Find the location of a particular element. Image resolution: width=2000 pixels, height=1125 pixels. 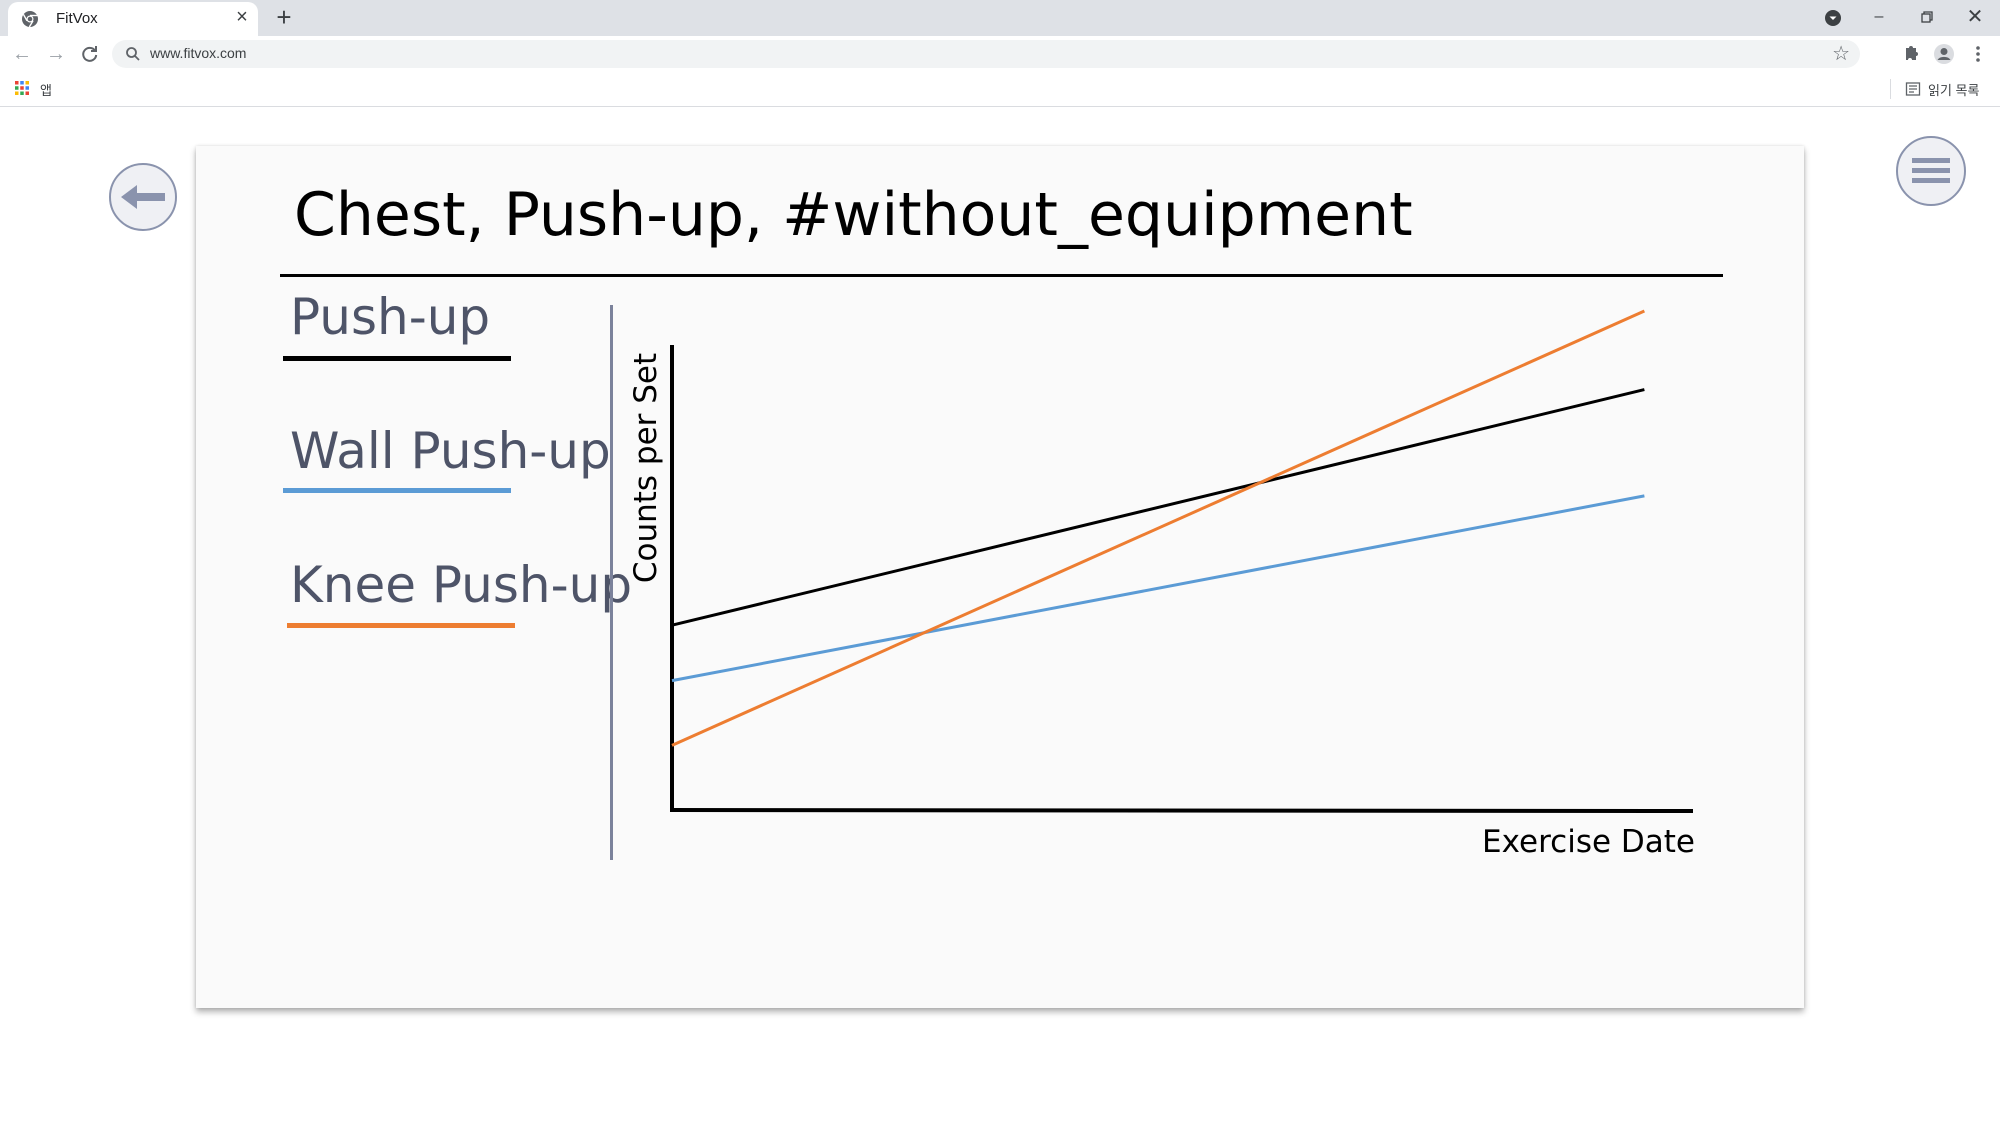

close-tab-icon: × is located at coordinates (242, 17).